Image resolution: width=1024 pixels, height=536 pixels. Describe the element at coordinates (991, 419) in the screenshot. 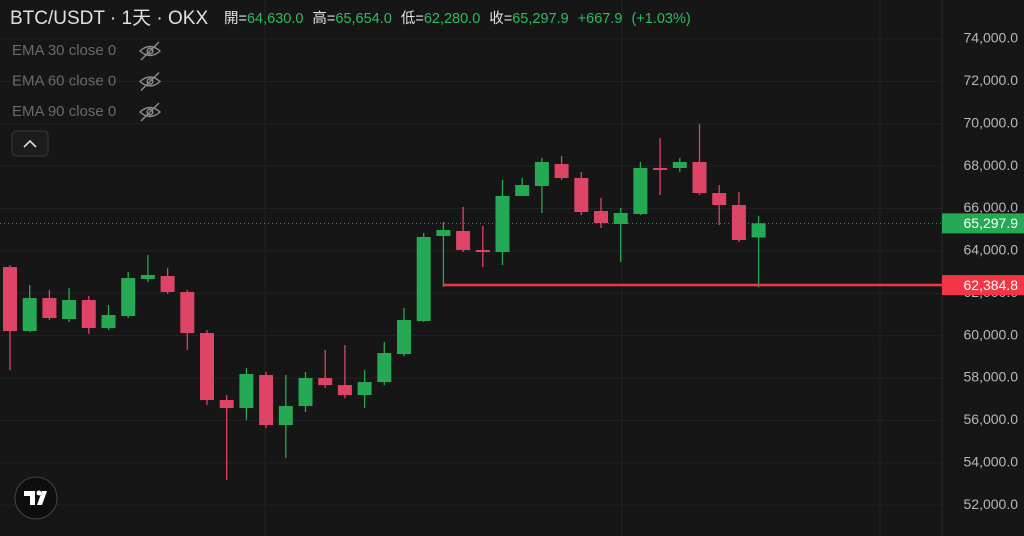

I see `y-tick-label: 56,000.0` at that location.